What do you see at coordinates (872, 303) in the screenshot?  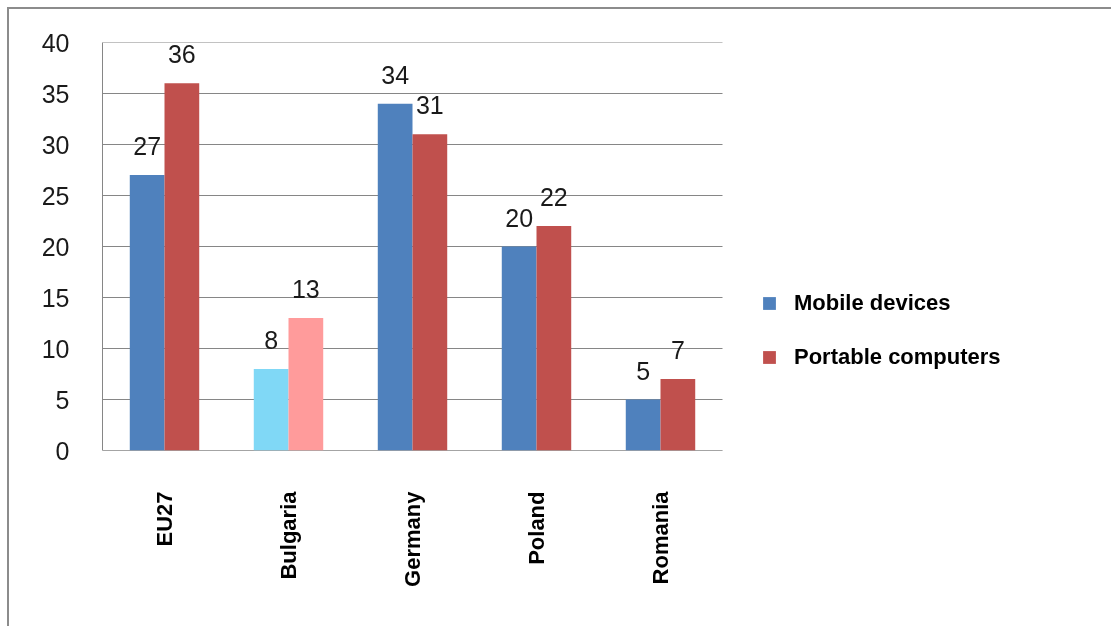 I see `legend-label: Mobile devices` at bounding box center [872, 303].